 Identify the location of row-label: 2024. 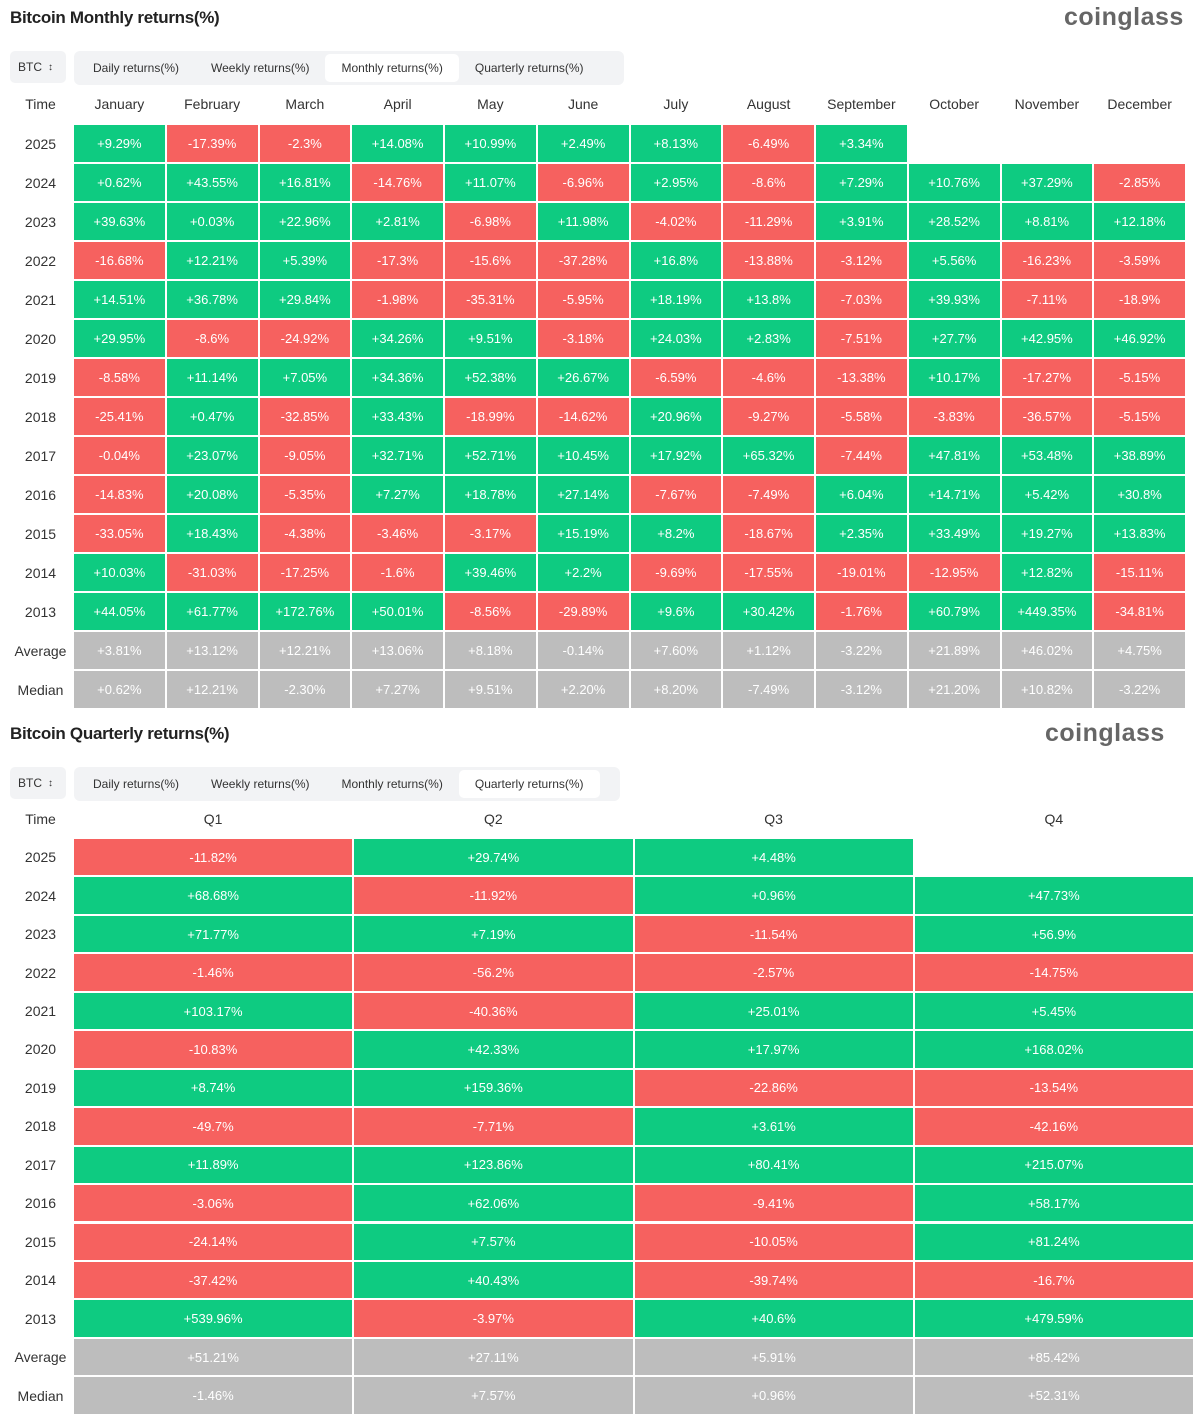
(40, 182).